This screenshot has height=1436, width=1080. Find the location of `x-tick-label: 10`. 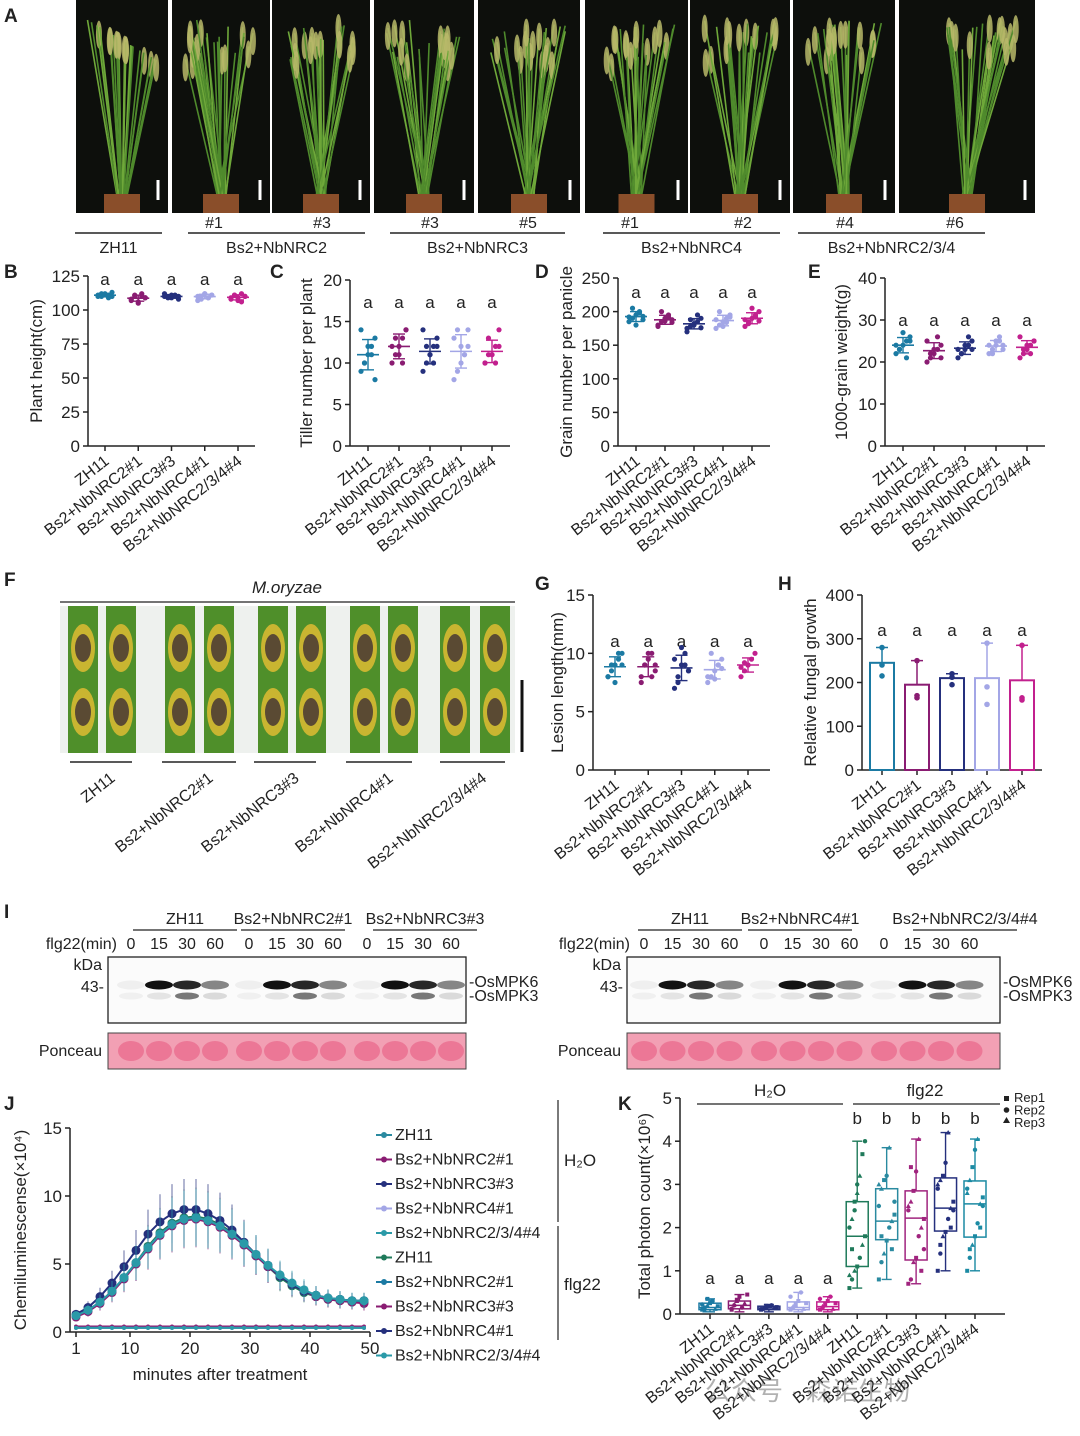

x-tick-label: 10 is located at coordinates (130, 1348).